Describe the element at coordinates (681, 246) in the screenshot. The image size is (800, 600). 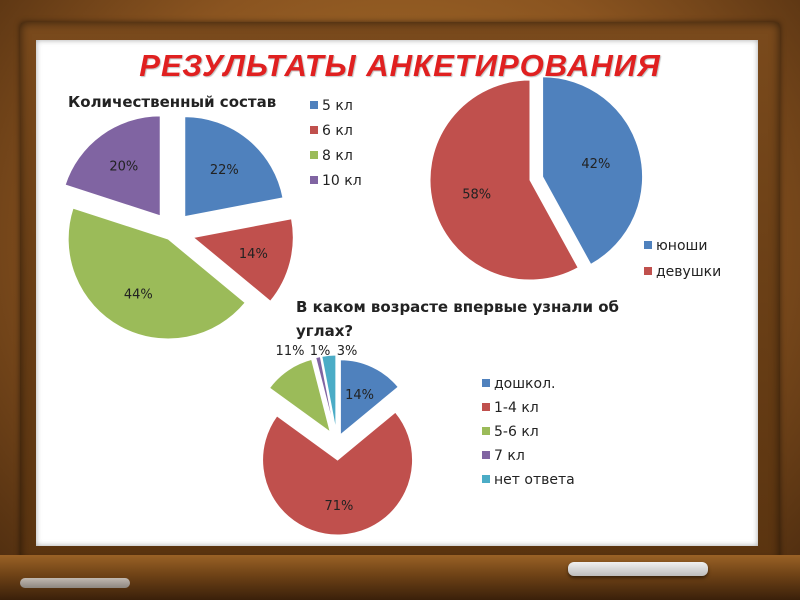
I see `chart2-legend-label-0: юноши` at that location.